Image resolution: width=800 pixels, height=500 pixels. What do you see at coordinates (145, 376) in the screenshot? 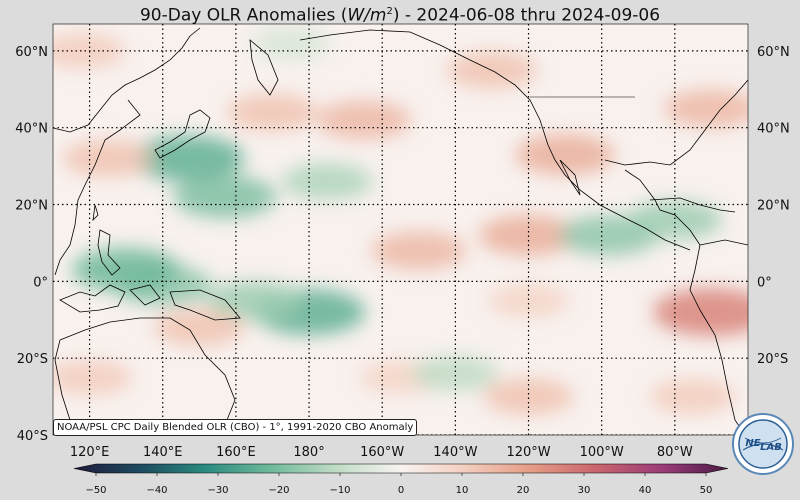
I see `australia-coastline` at bounding box center [145, 376].